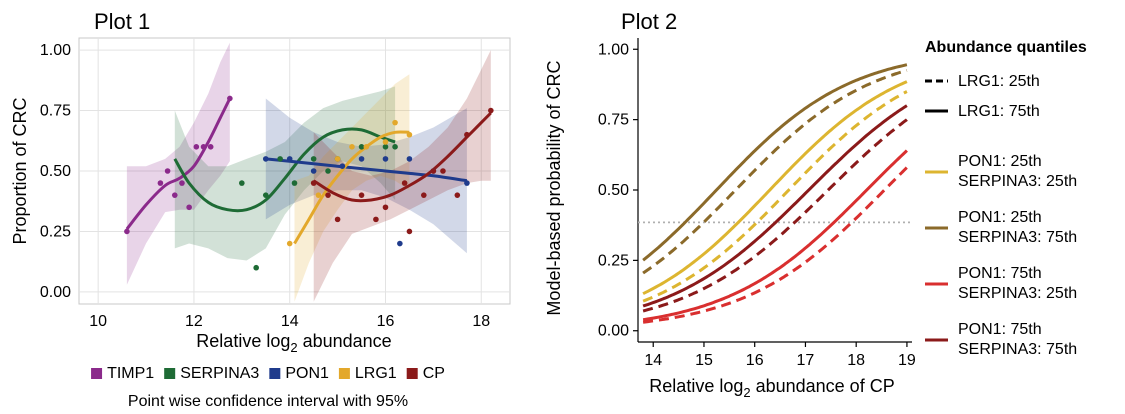 This screenshot has height=414, width=1125. What do you see at coordinates (434, 373) in the screenshot?
I see `plot1-legend-label-cp: CP` at bounding box center [434, 373].